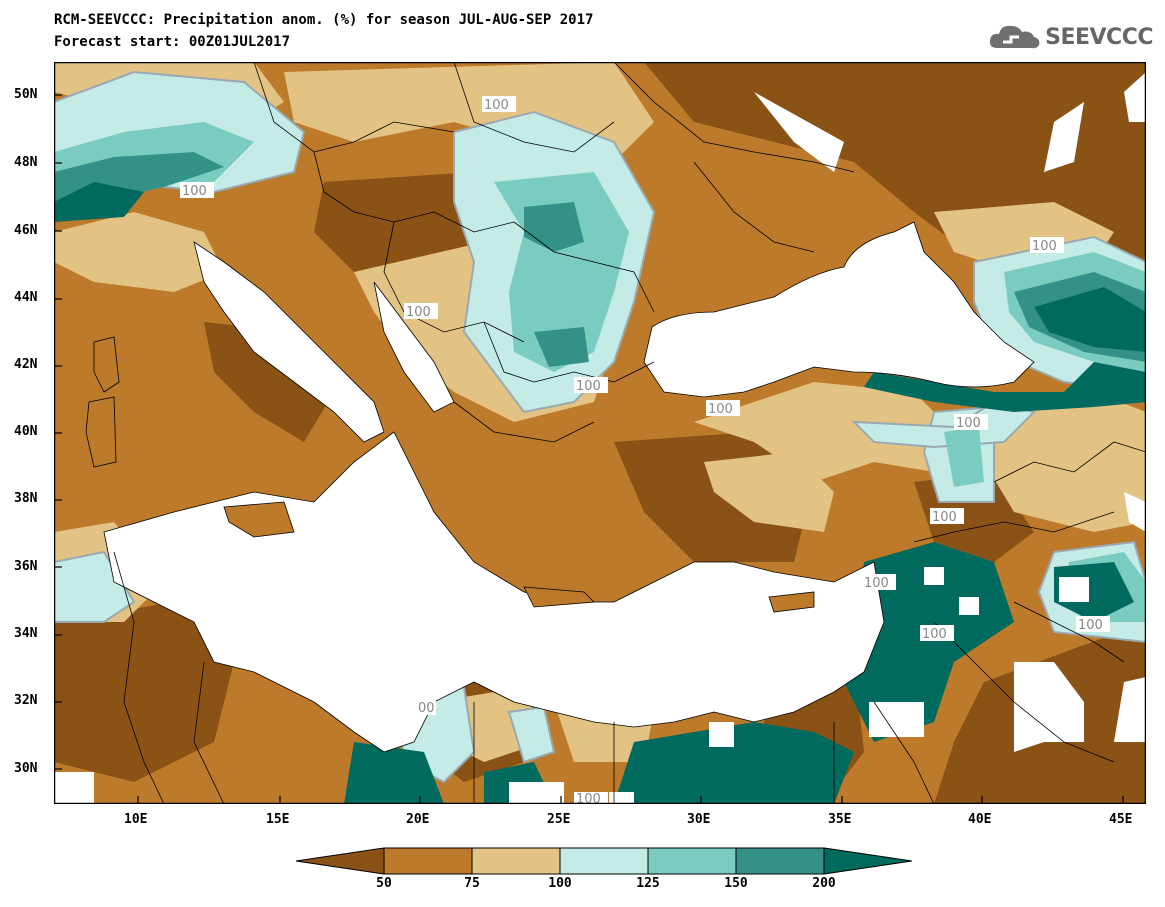  I want to click on contour-label: 00, so click(426, 708).